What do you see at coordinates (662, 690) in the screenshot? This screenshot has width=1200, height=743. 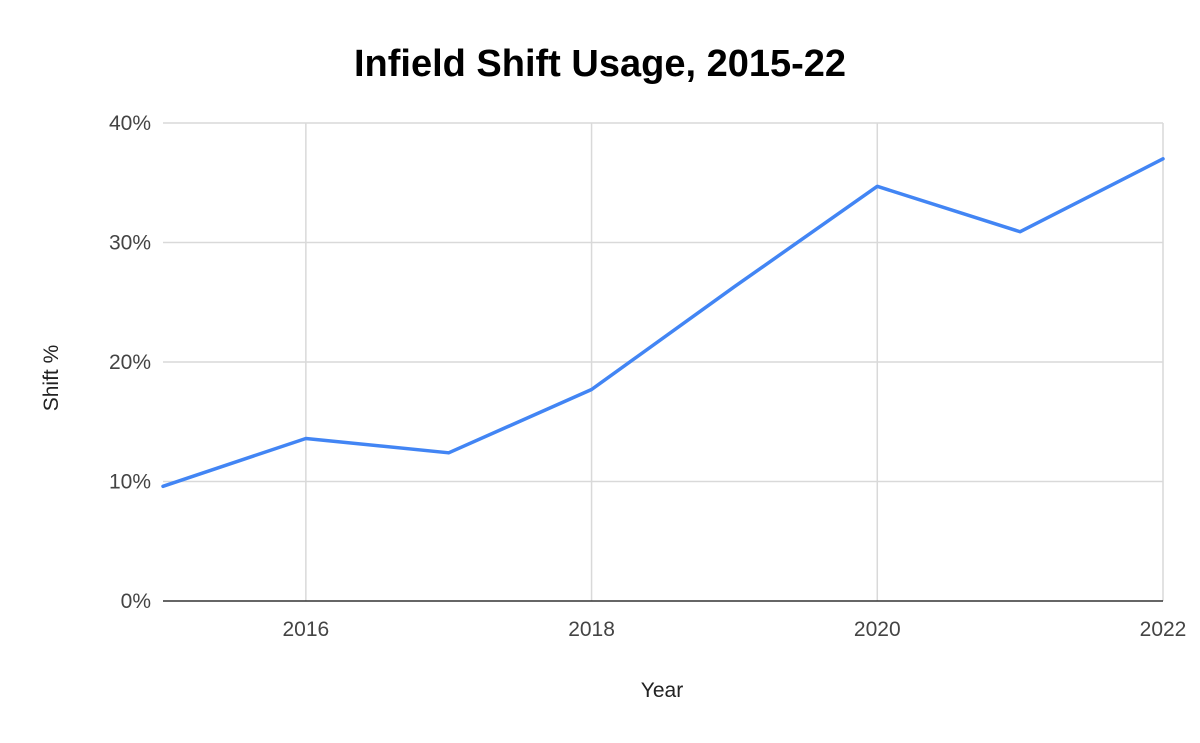 I see `x-axis-title: Year` at bounding box center [662, 690].